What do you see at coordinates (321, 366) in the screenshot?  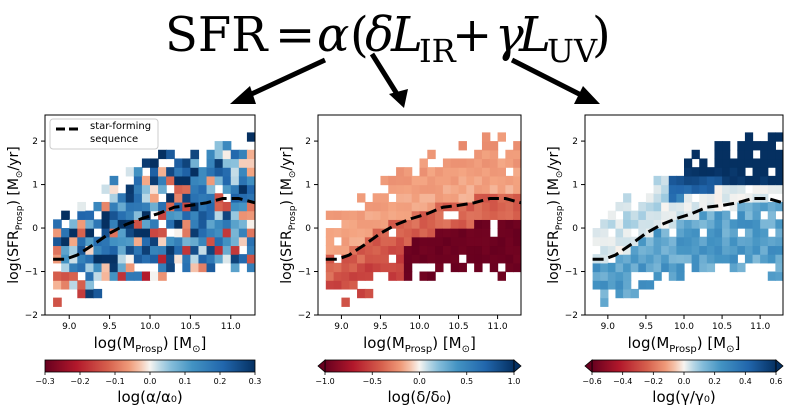 I see `colorbar-extend-low` at bounding box center [321, 366].